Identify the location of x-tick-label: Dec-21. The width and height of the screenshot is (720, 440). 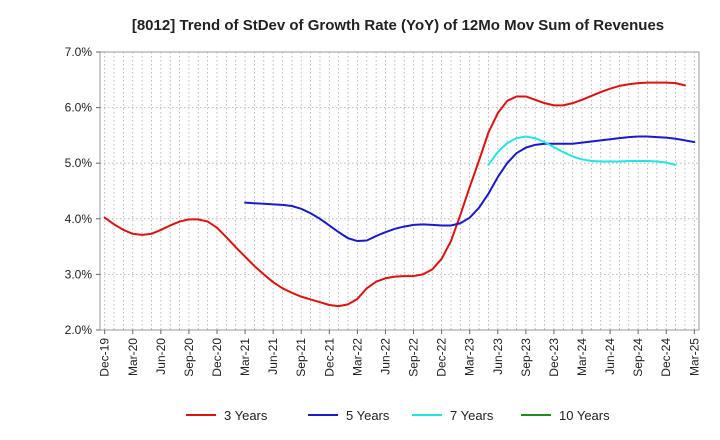
(329, 357).